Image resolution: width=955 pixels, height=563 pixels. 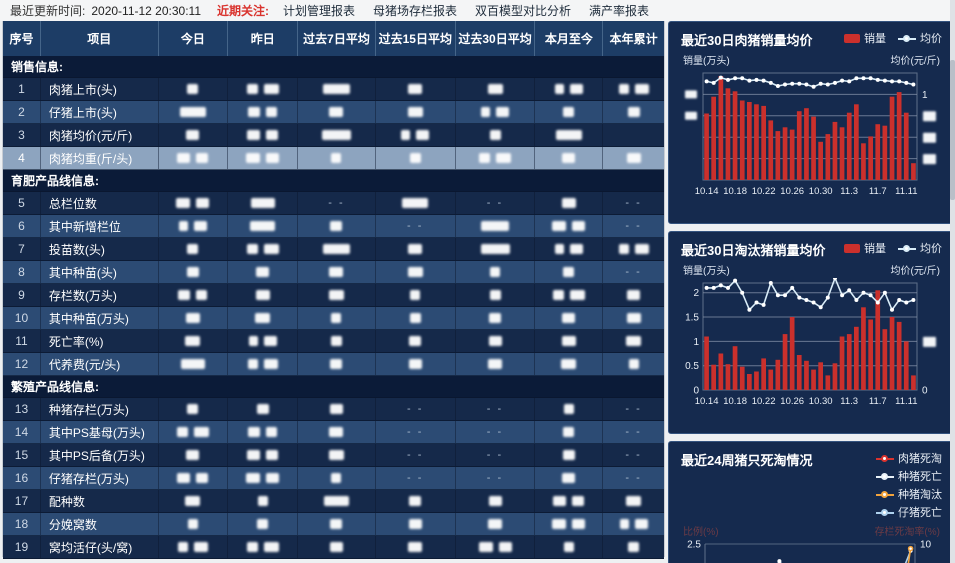 What do you see at coordinates (885, 512) in the screenshot?
I see `line-swatch-icon` at bounding box center [885, 512].